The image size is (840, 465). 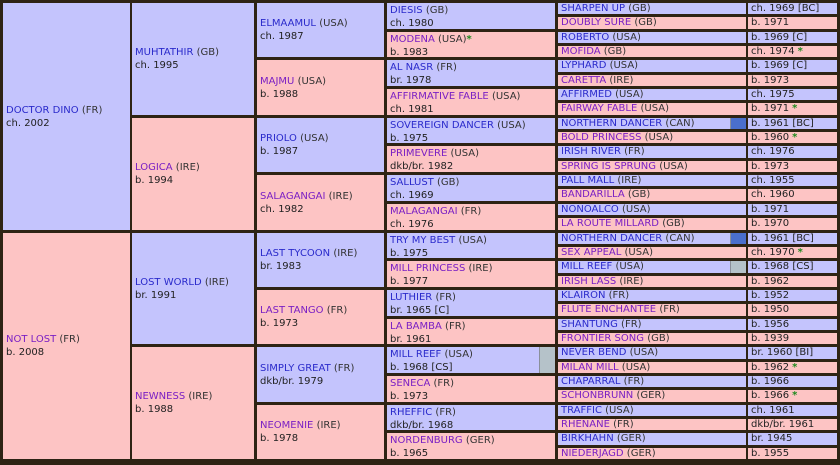 What do you see at coordinates (193, 403) in the screenshot?
I see `gen2-horse-cell: NEWNESS (IRE) b. 1988` at bounding box center [193, 403].